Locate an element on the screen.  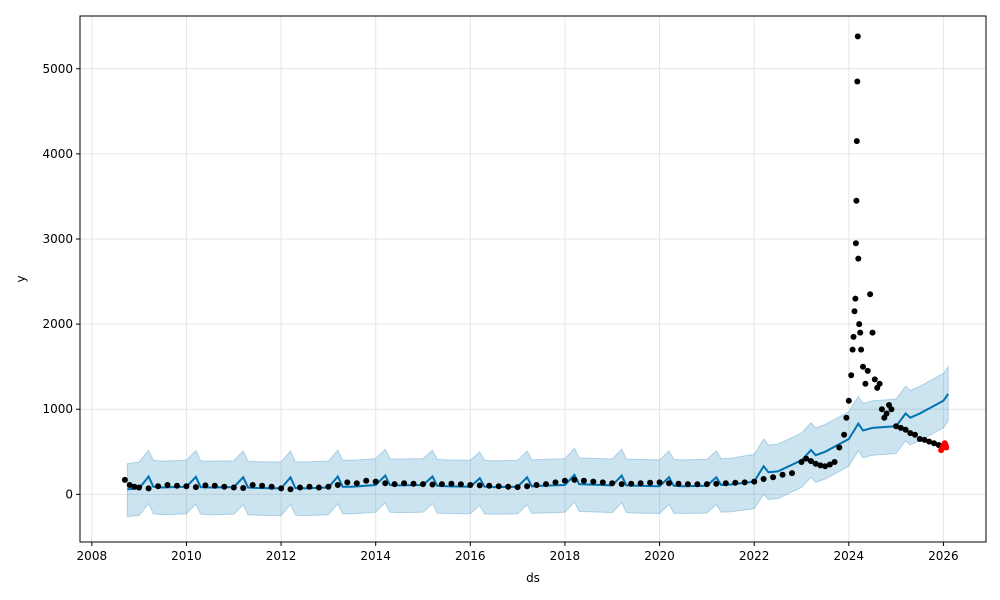
recent-points is located at coordinates (944, 447).